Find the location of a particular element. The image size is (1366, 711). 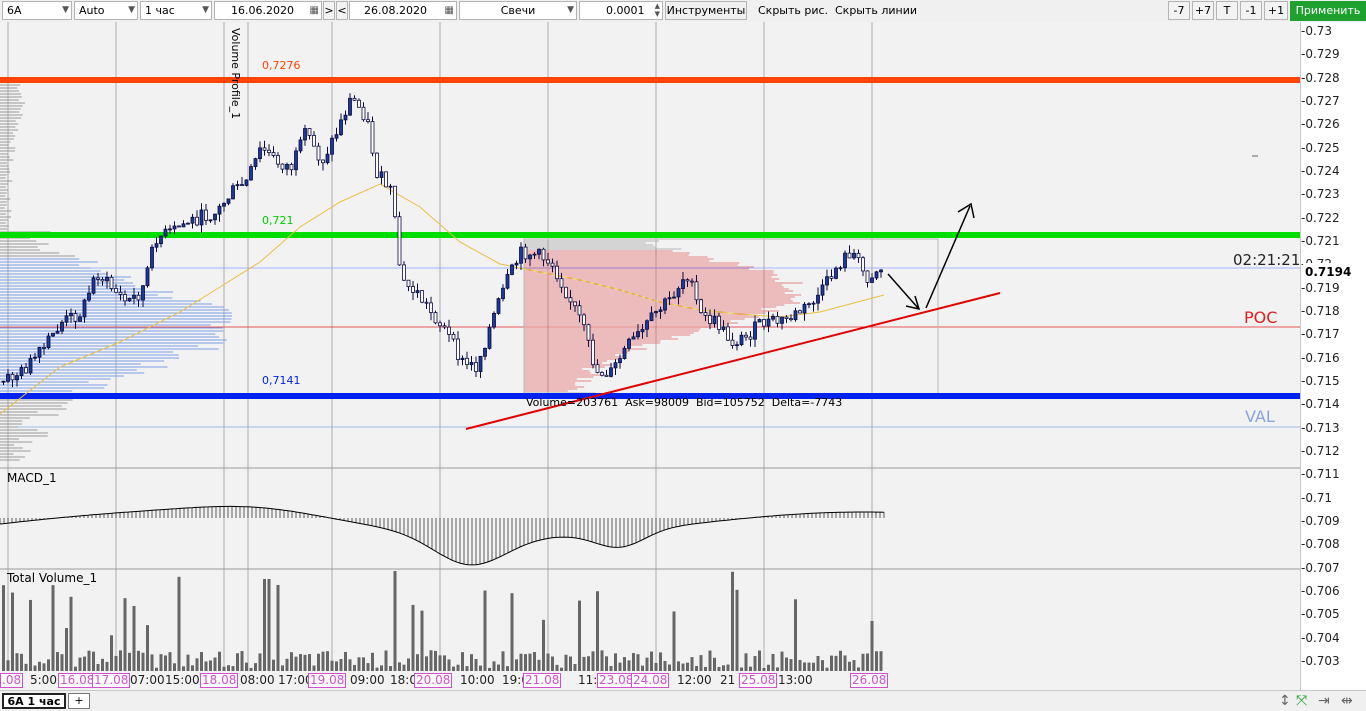

spinner-icon: ▲ ▼ is located at coordinates (657, 10).